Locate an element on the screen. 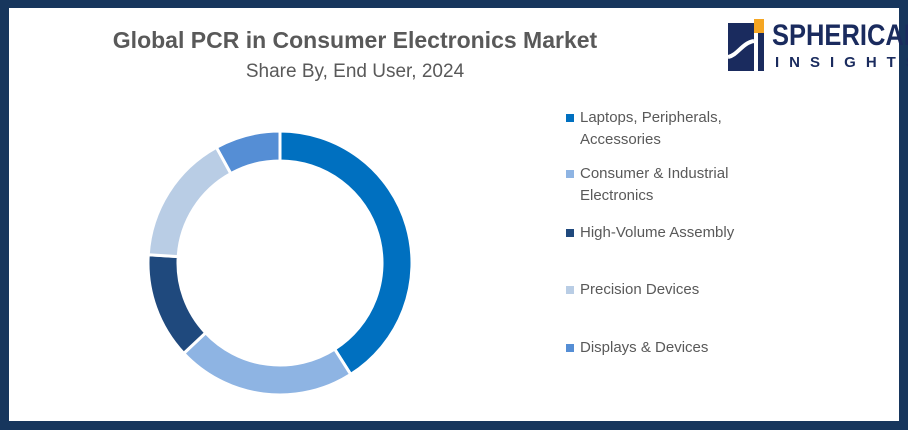 The image size is (908, 430). logo-text-1: SPHERICAL is located at coordinates (840, 35).